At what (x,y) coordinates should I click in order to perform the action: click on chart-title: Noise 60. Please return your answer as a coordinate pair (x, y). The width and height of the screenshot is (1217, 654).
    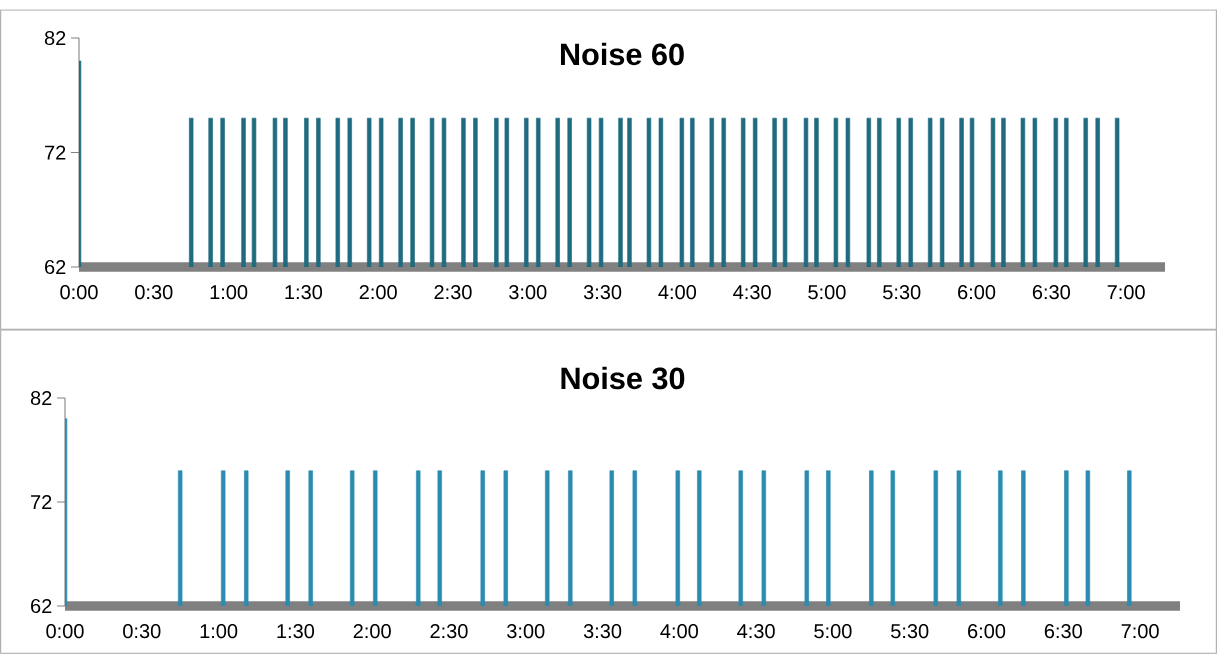
    Looking at the image, I should click on (622, 54).